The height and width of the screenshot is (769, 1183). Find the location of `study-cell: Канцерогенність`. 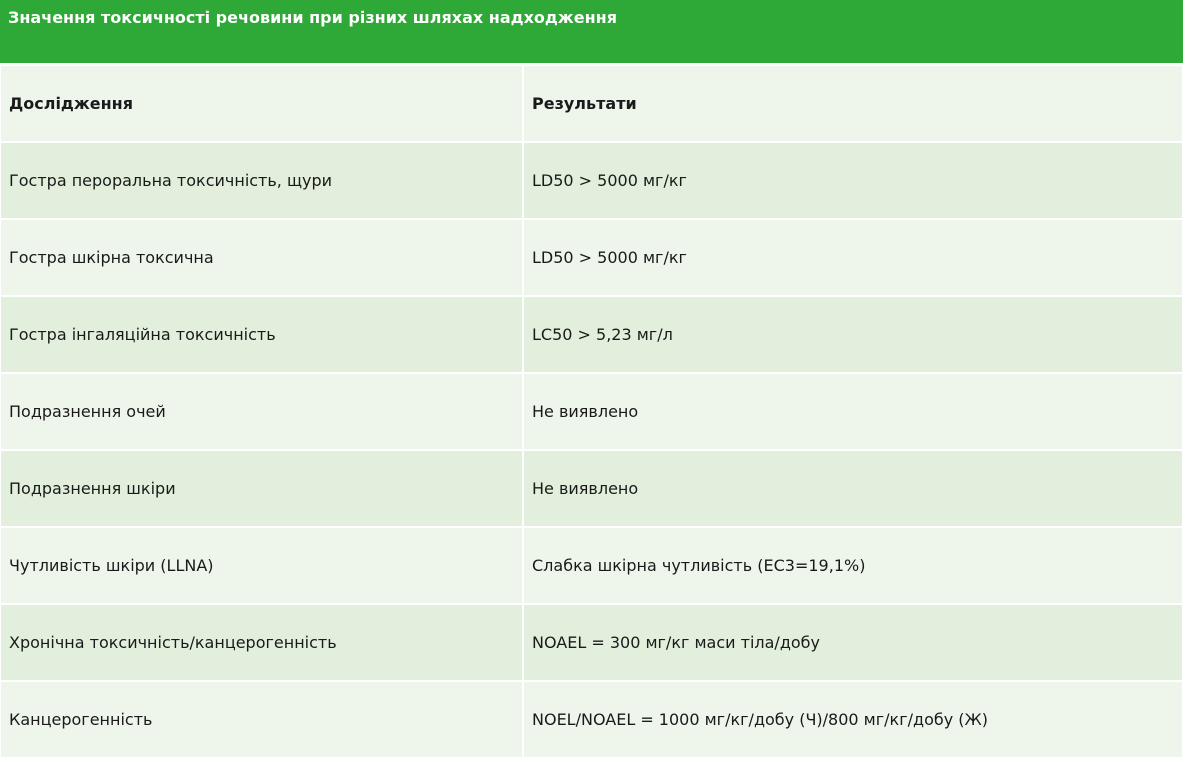

study-cell: Канцерогенність is located at coordinates (261, 719).